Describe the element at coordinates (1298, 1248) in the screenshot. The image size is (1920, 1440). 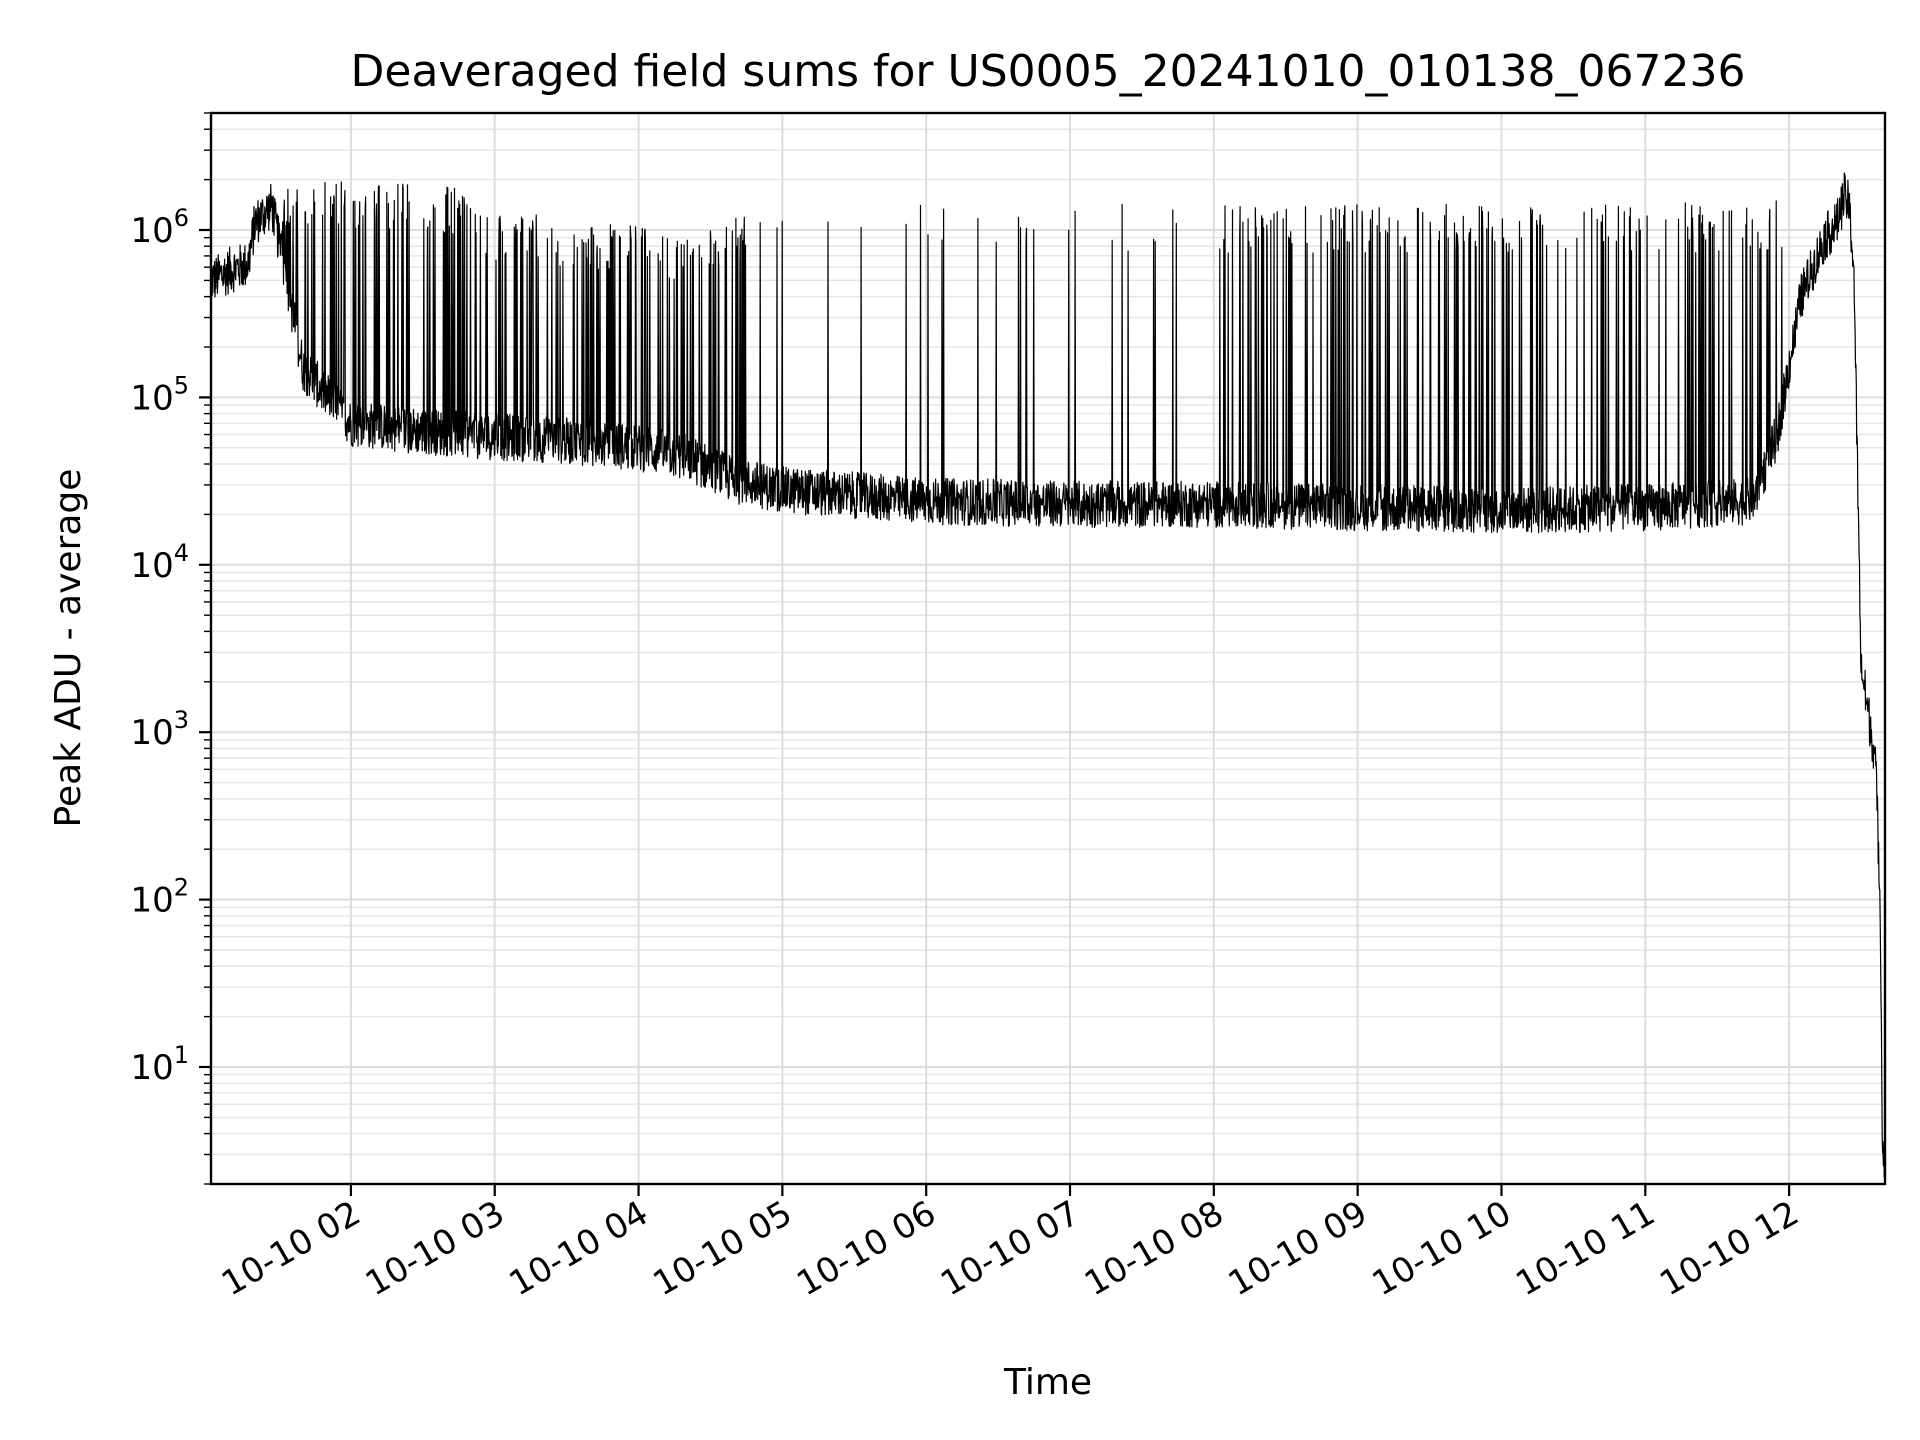
I see `x-tick-label: 10-10 09` at that location.